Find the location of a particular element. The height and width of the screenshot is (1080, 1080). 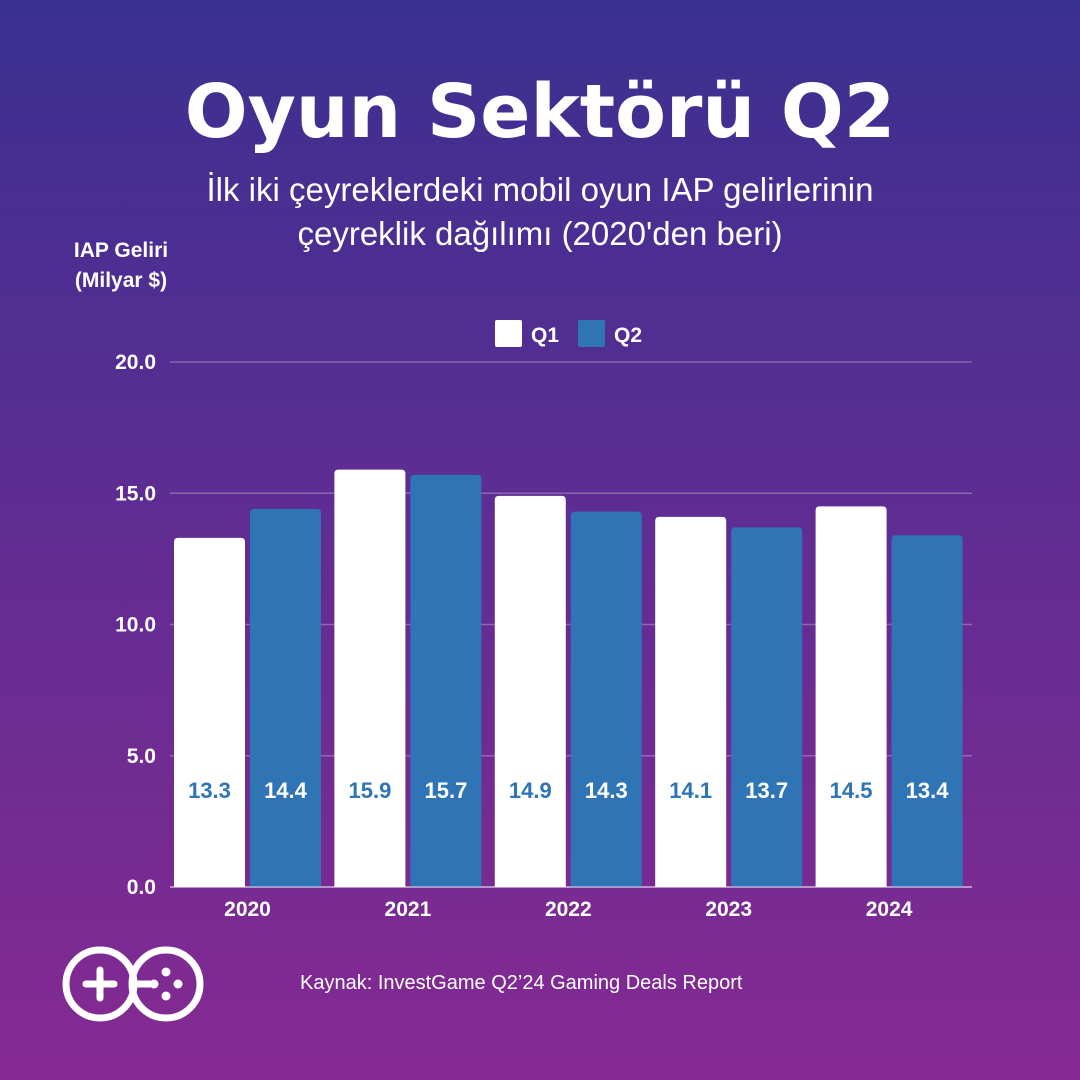

legend-label-q1: Q1 is located at coordinates (545, 335).